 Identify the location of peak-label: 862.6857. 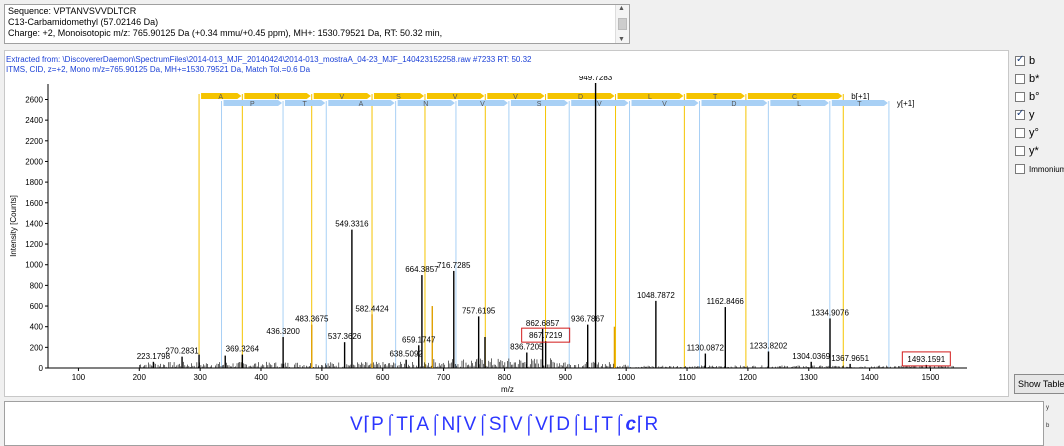
(543, 323).